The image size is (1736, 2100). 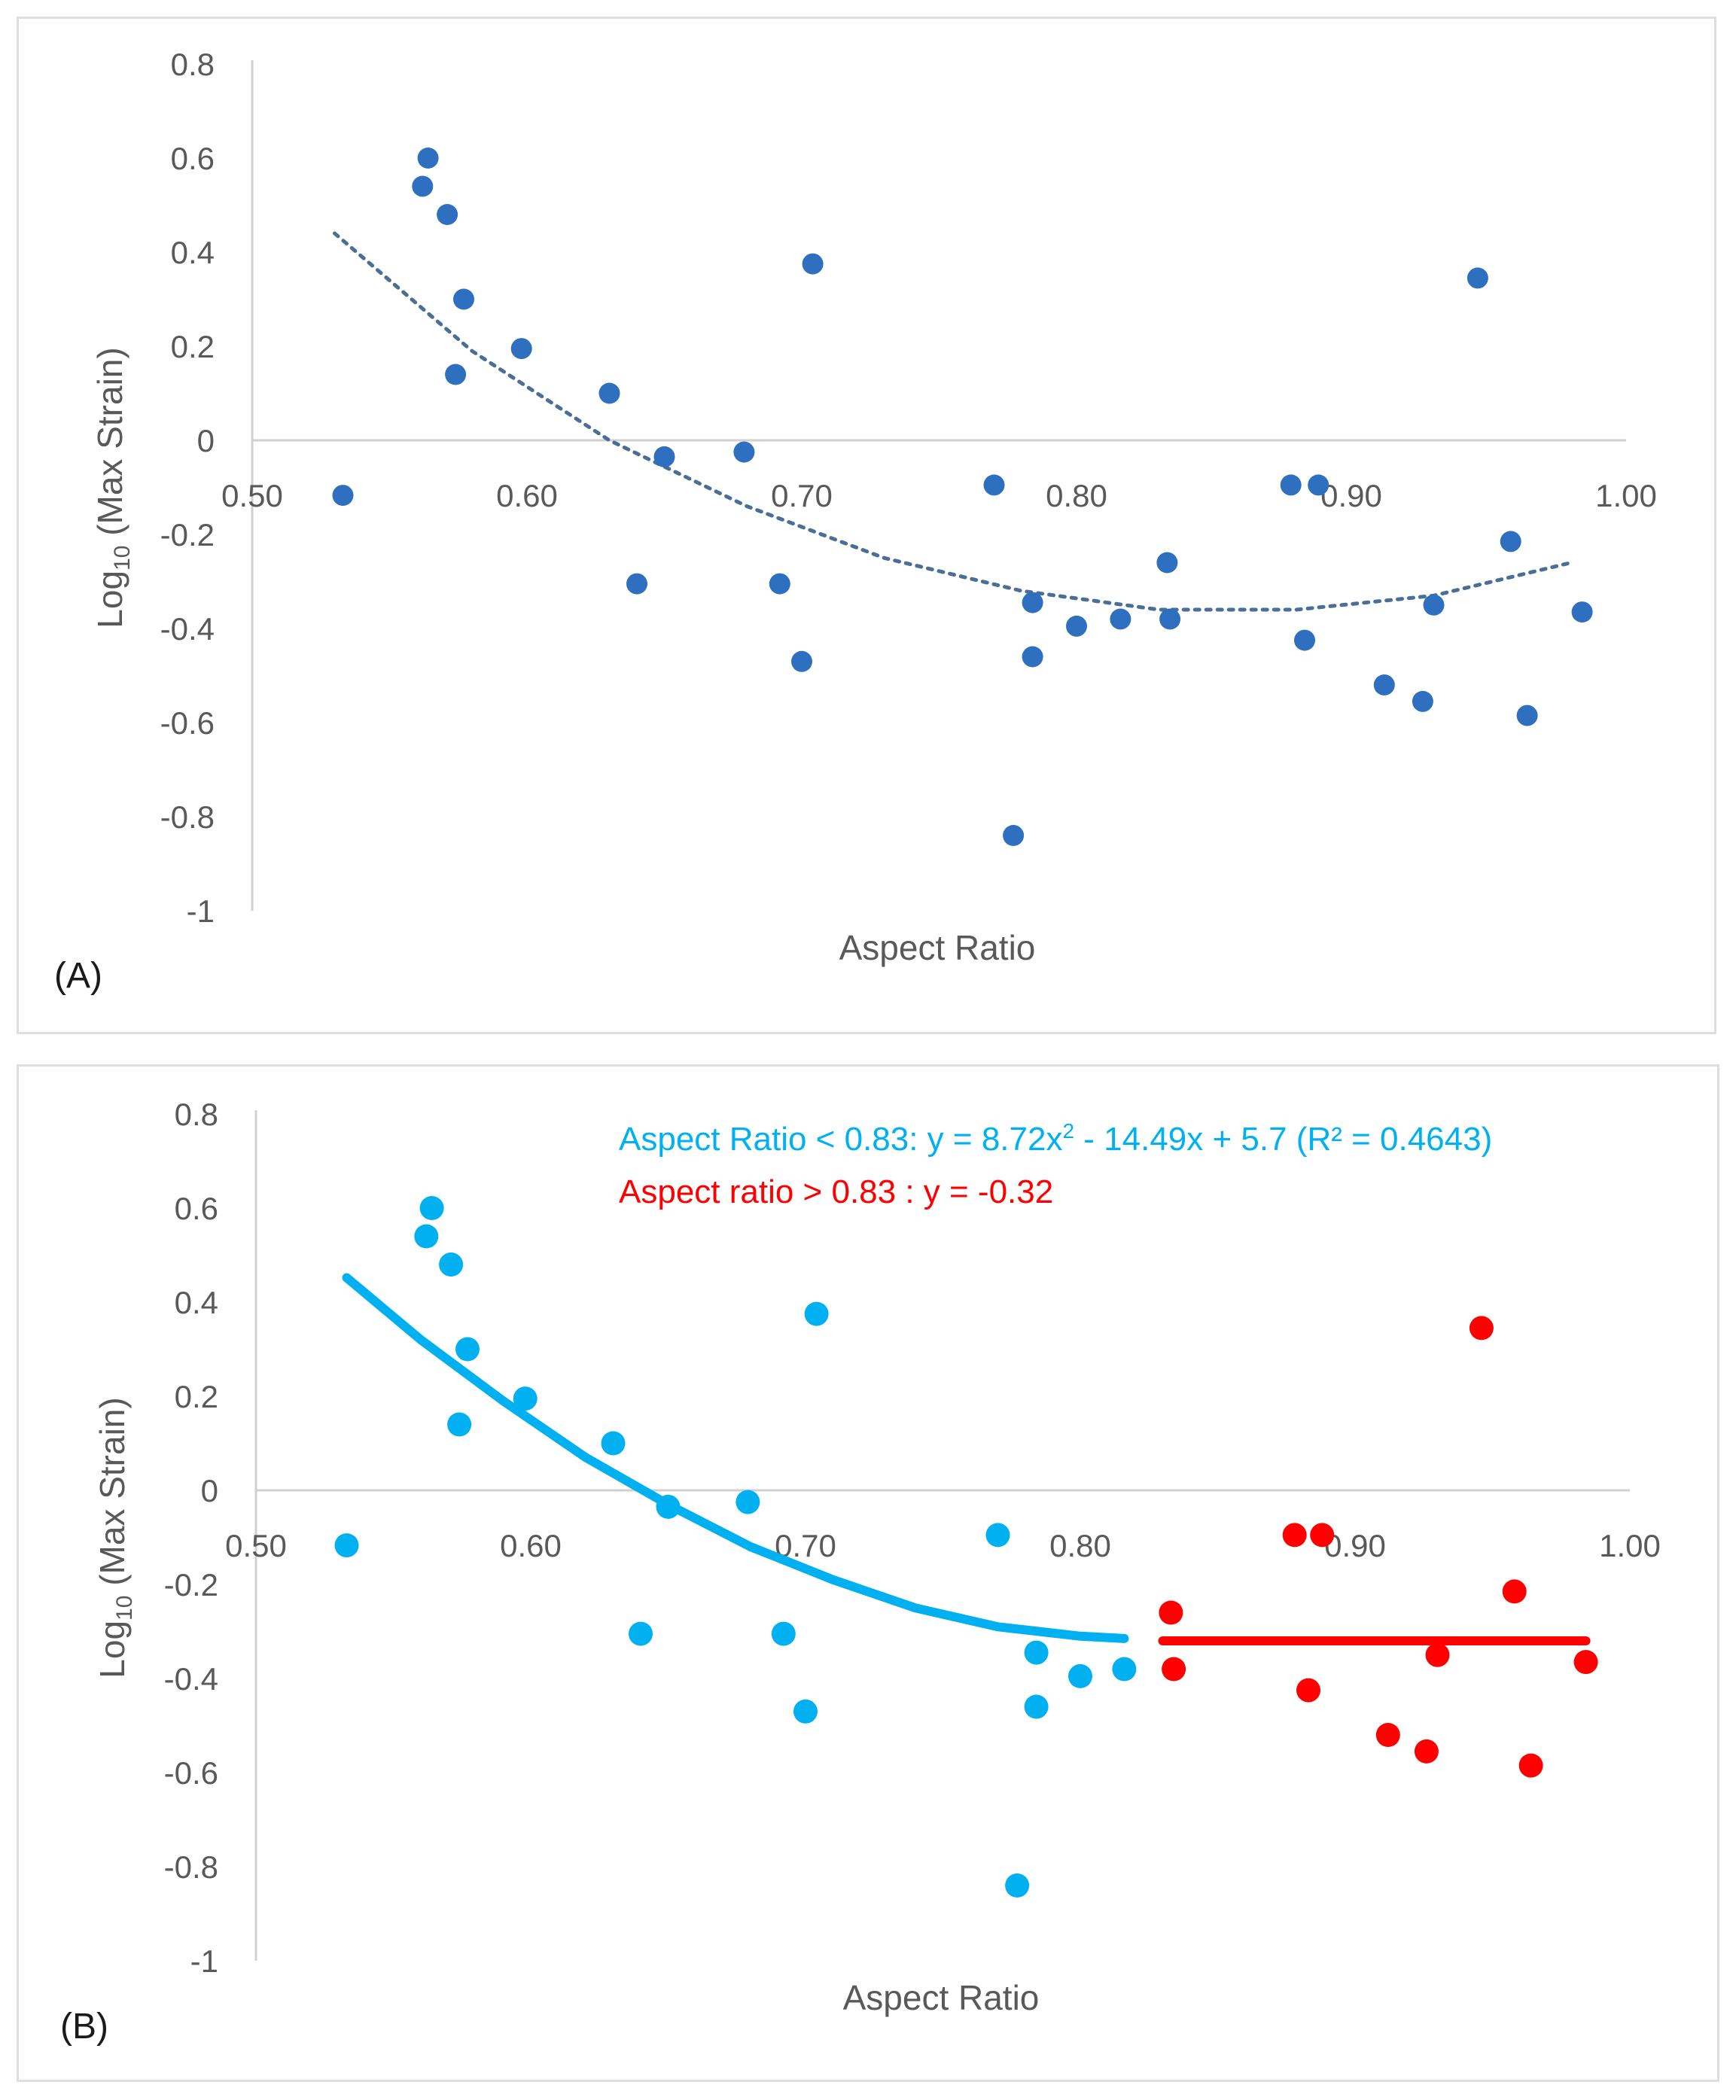 I want to click on x-tick-label: 0.70, so click(x=802, y=495).